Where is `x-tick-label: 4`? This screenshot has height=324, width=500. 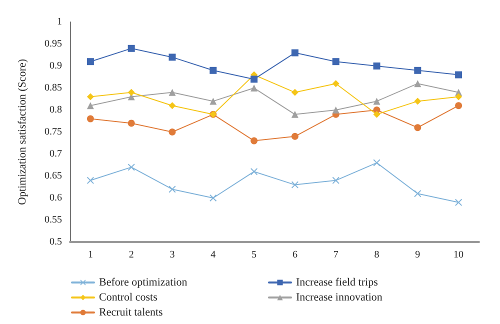 x-tick-label: 4 is located at coordinates (213, 255).